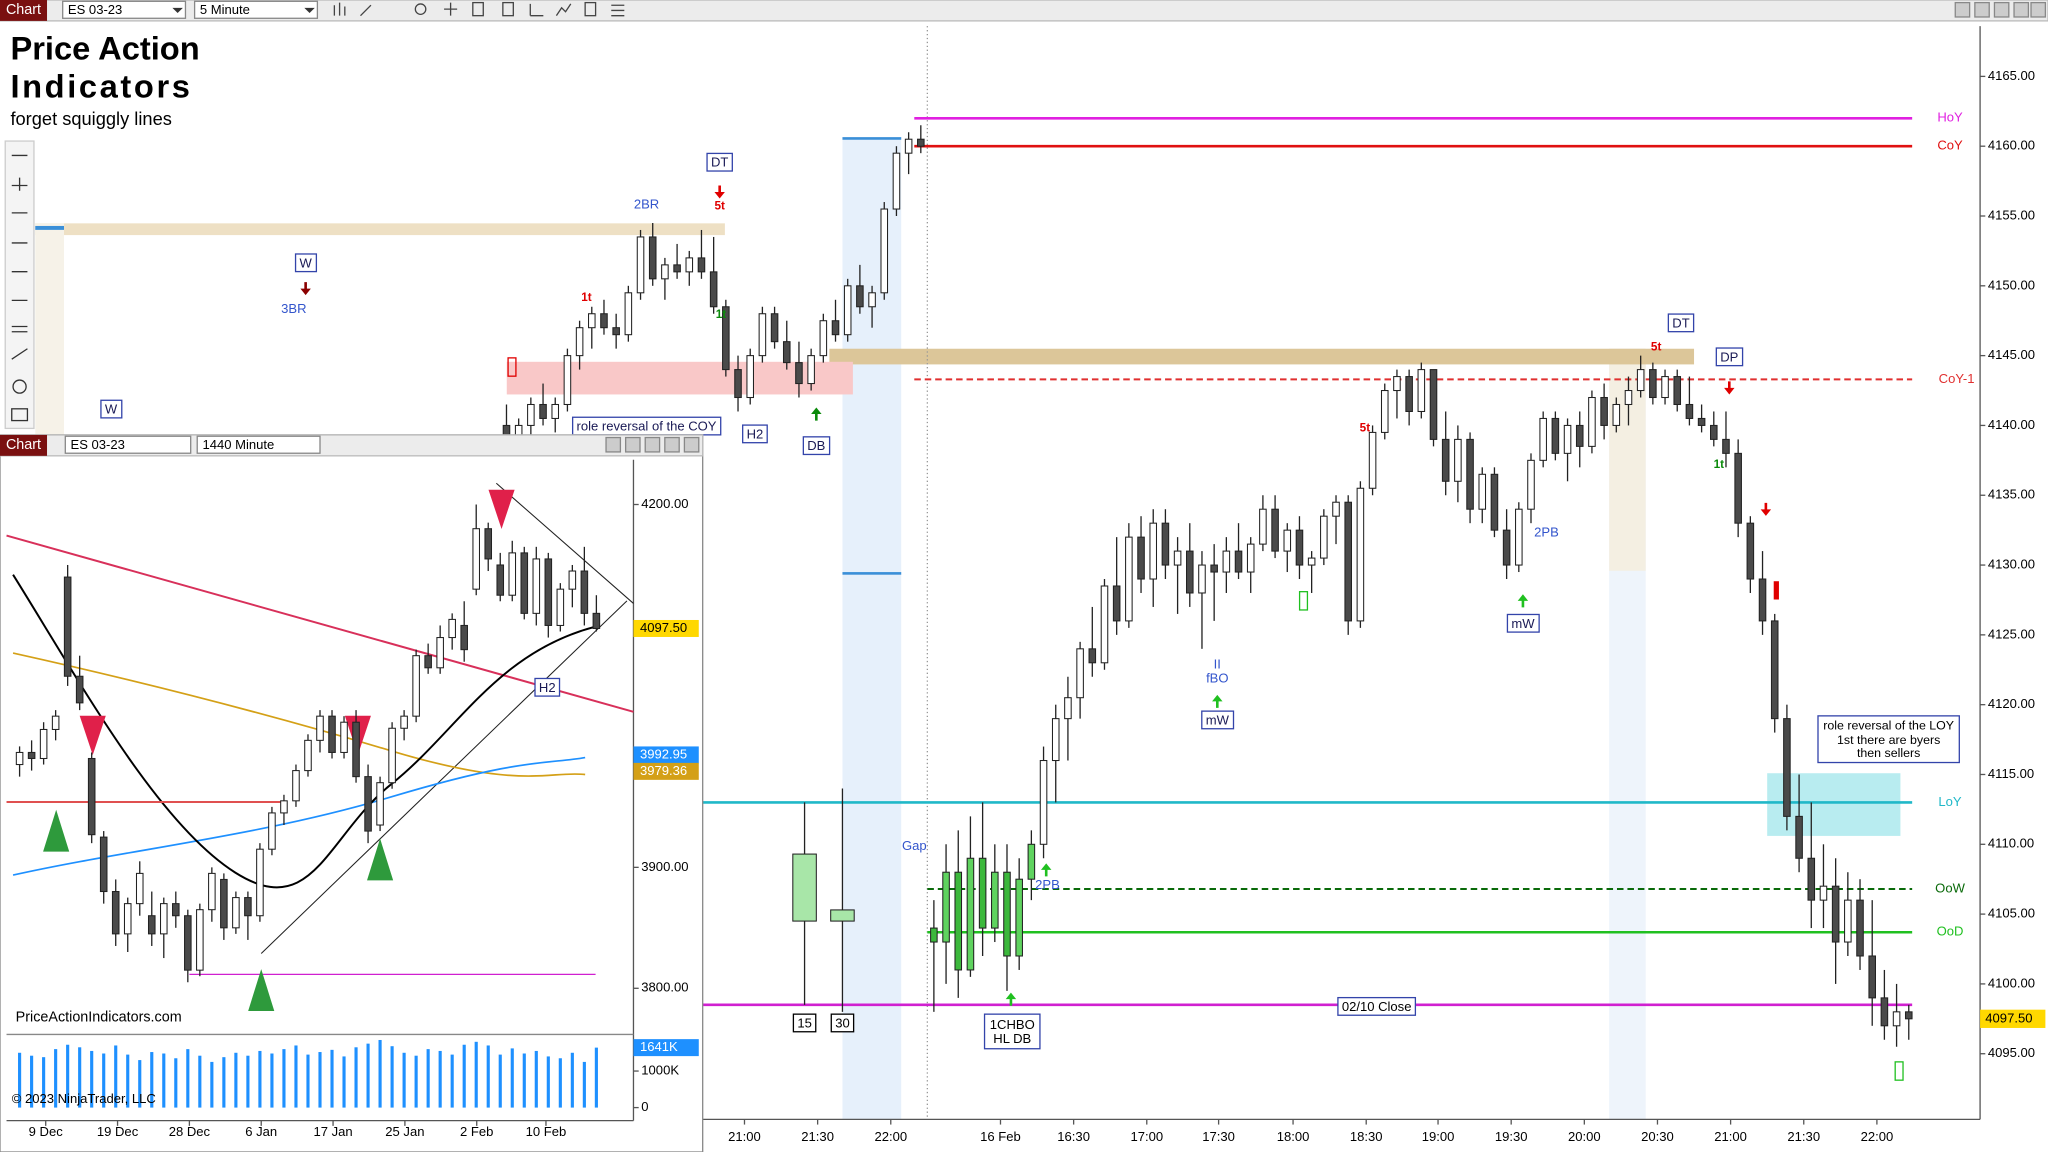  Describe the element at coordinates (225, 9) in the screenshot. I see `interval: 5 Minute` at that location.